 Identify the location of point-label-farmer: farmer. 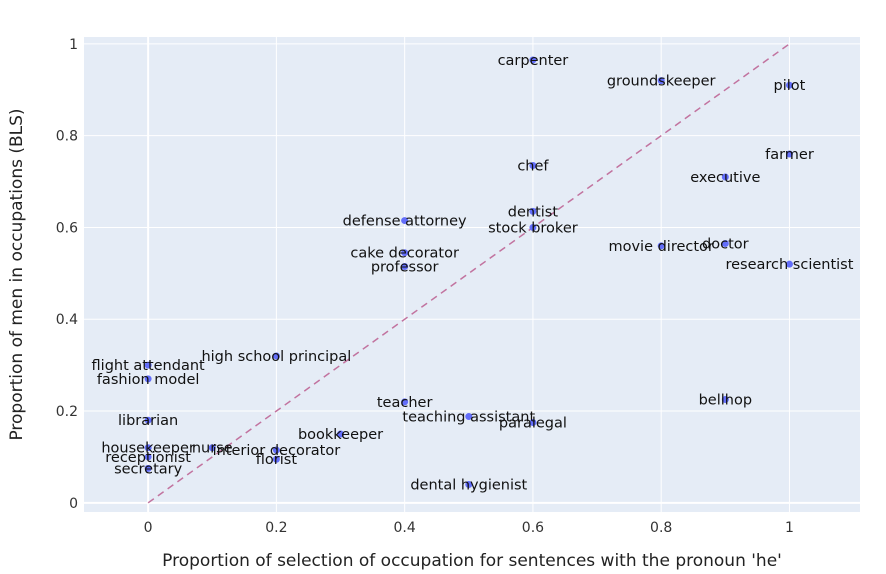
(789, 155).